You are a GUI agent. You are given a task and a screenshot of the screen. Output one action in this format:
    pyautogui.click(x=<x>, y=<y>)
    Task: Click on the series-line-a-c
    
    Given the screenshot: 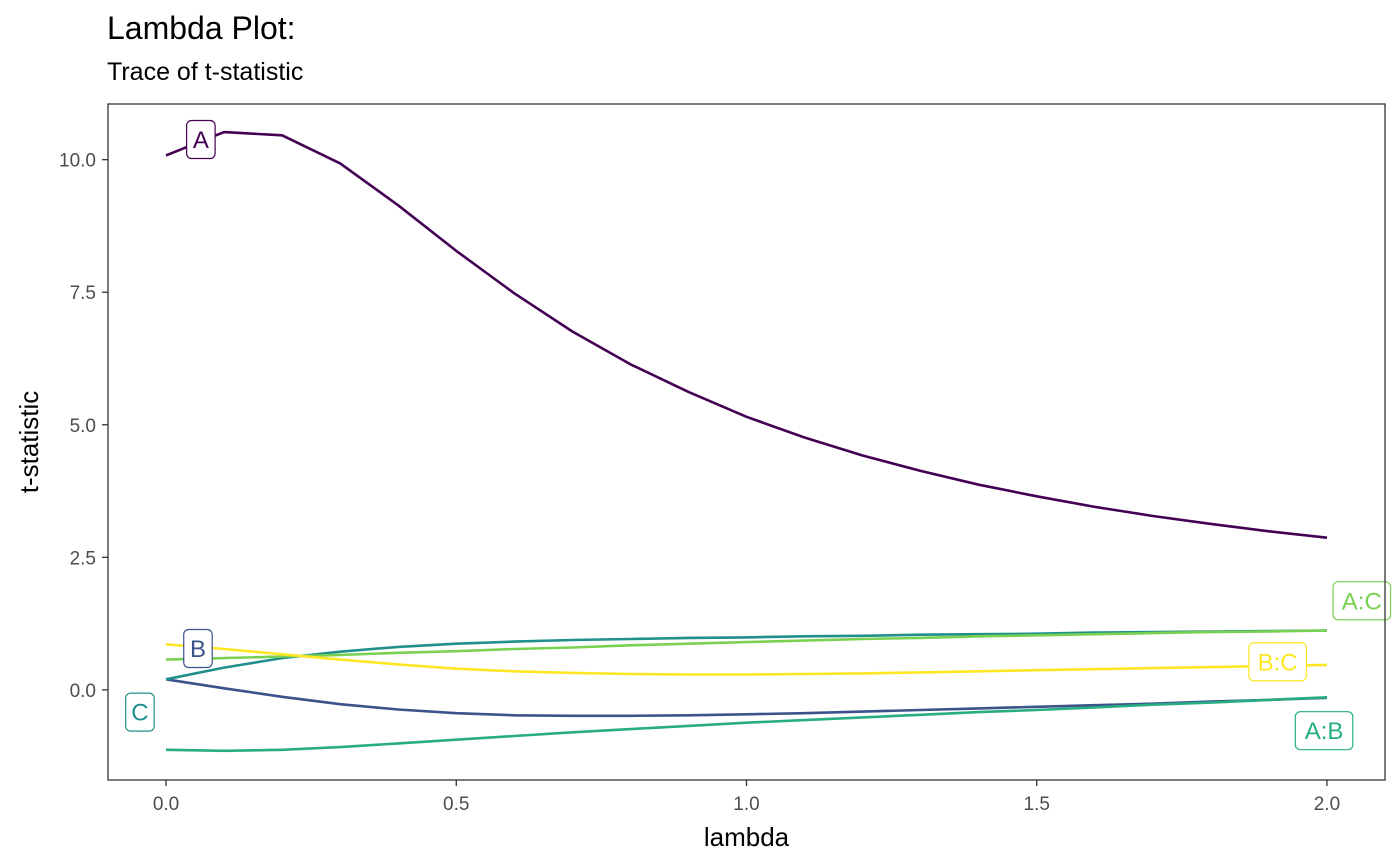 What is the action you would take?
    pyautogui.click(x=746, y=645)
    